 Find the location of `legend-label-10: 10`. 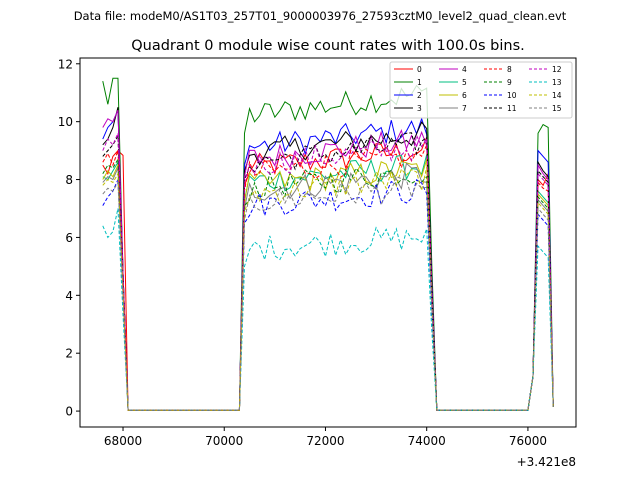

legend-label-10: 10 is located at coordinates (512, 95).